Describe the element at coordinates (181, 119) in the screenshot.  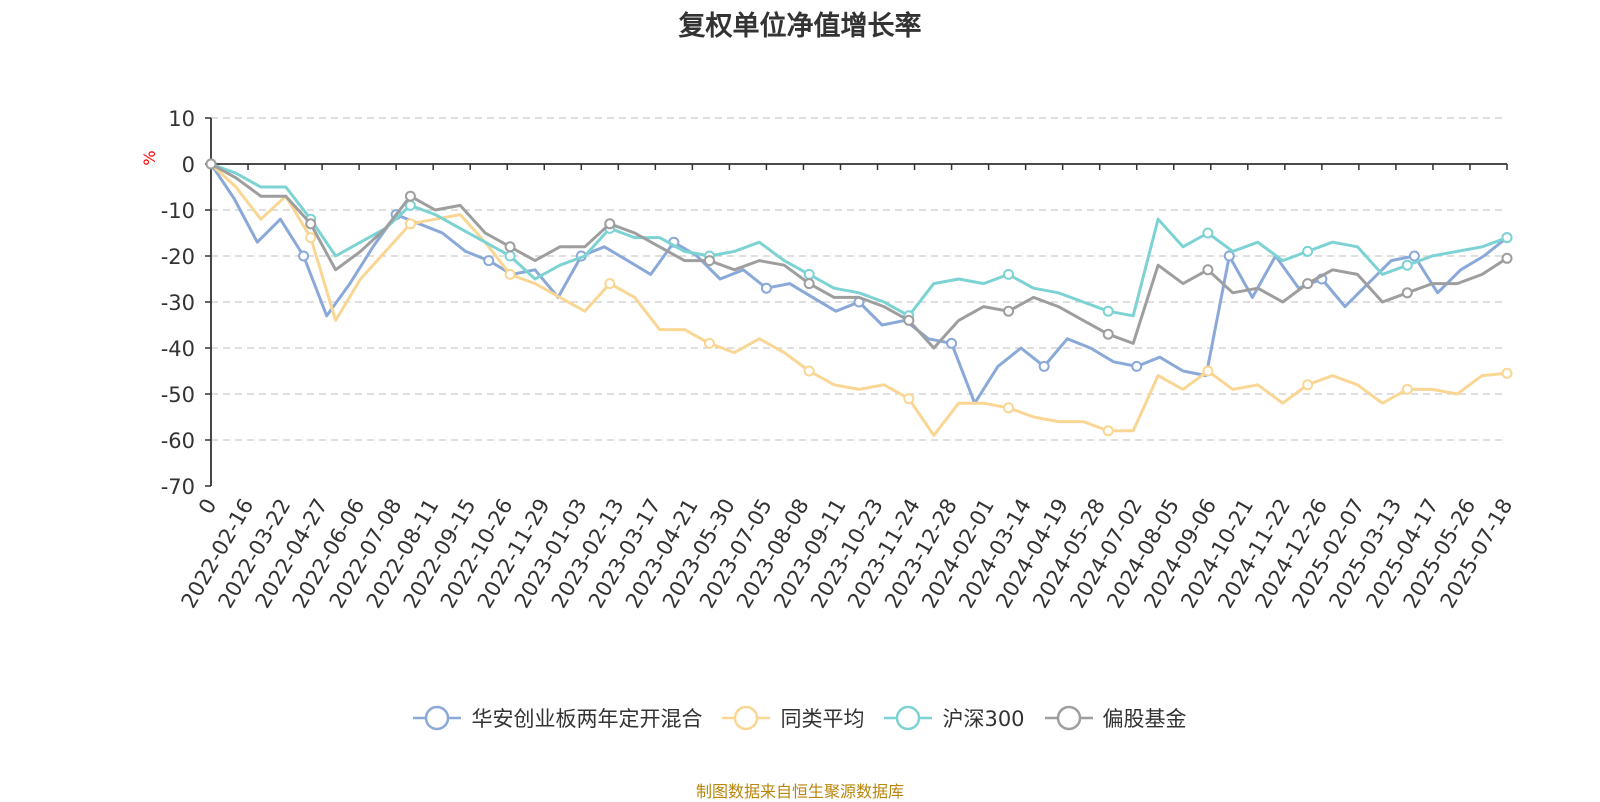
I see `y-tick-label: 10` at that location.